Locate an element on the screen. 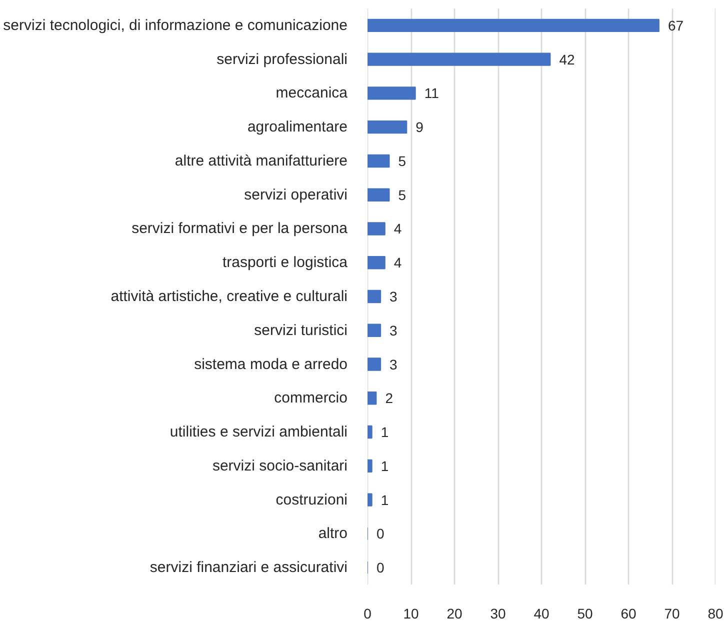 This screenshot has height=621, width=725. y-tick-label: agroalimentare is located at coordinates (297, 127).